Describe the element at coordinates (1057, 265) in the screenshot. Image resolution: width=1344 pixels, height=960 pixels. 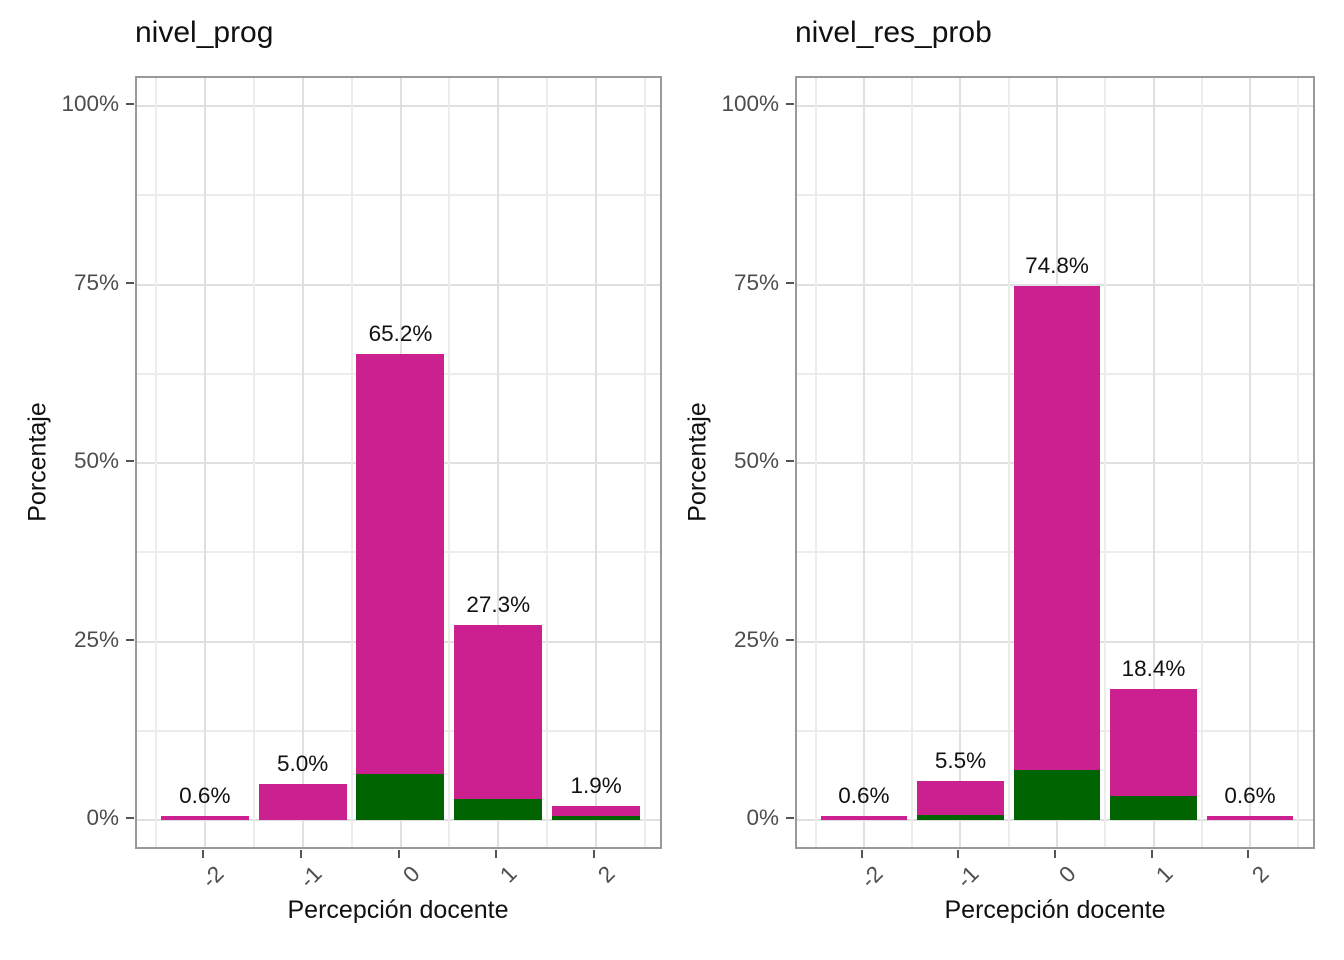
I see `bar-value-label: 74.8%` at that location.